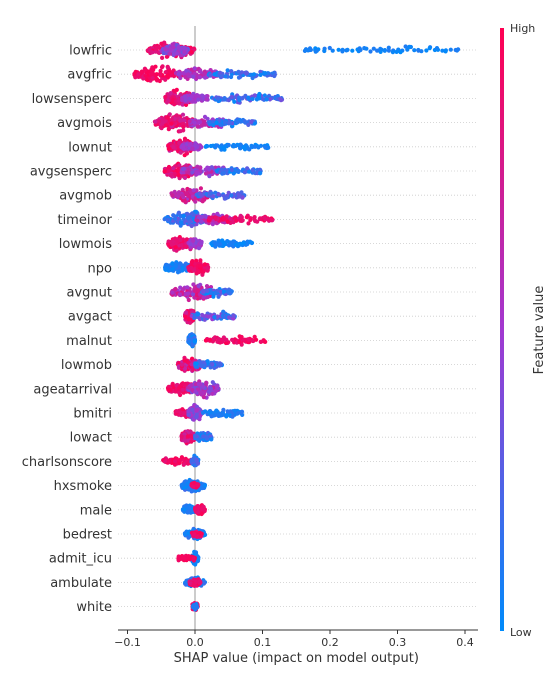  Describe the element at coordinates (180, 461) in the screenshot. I see `feature-points-charlsonscore` at that location.